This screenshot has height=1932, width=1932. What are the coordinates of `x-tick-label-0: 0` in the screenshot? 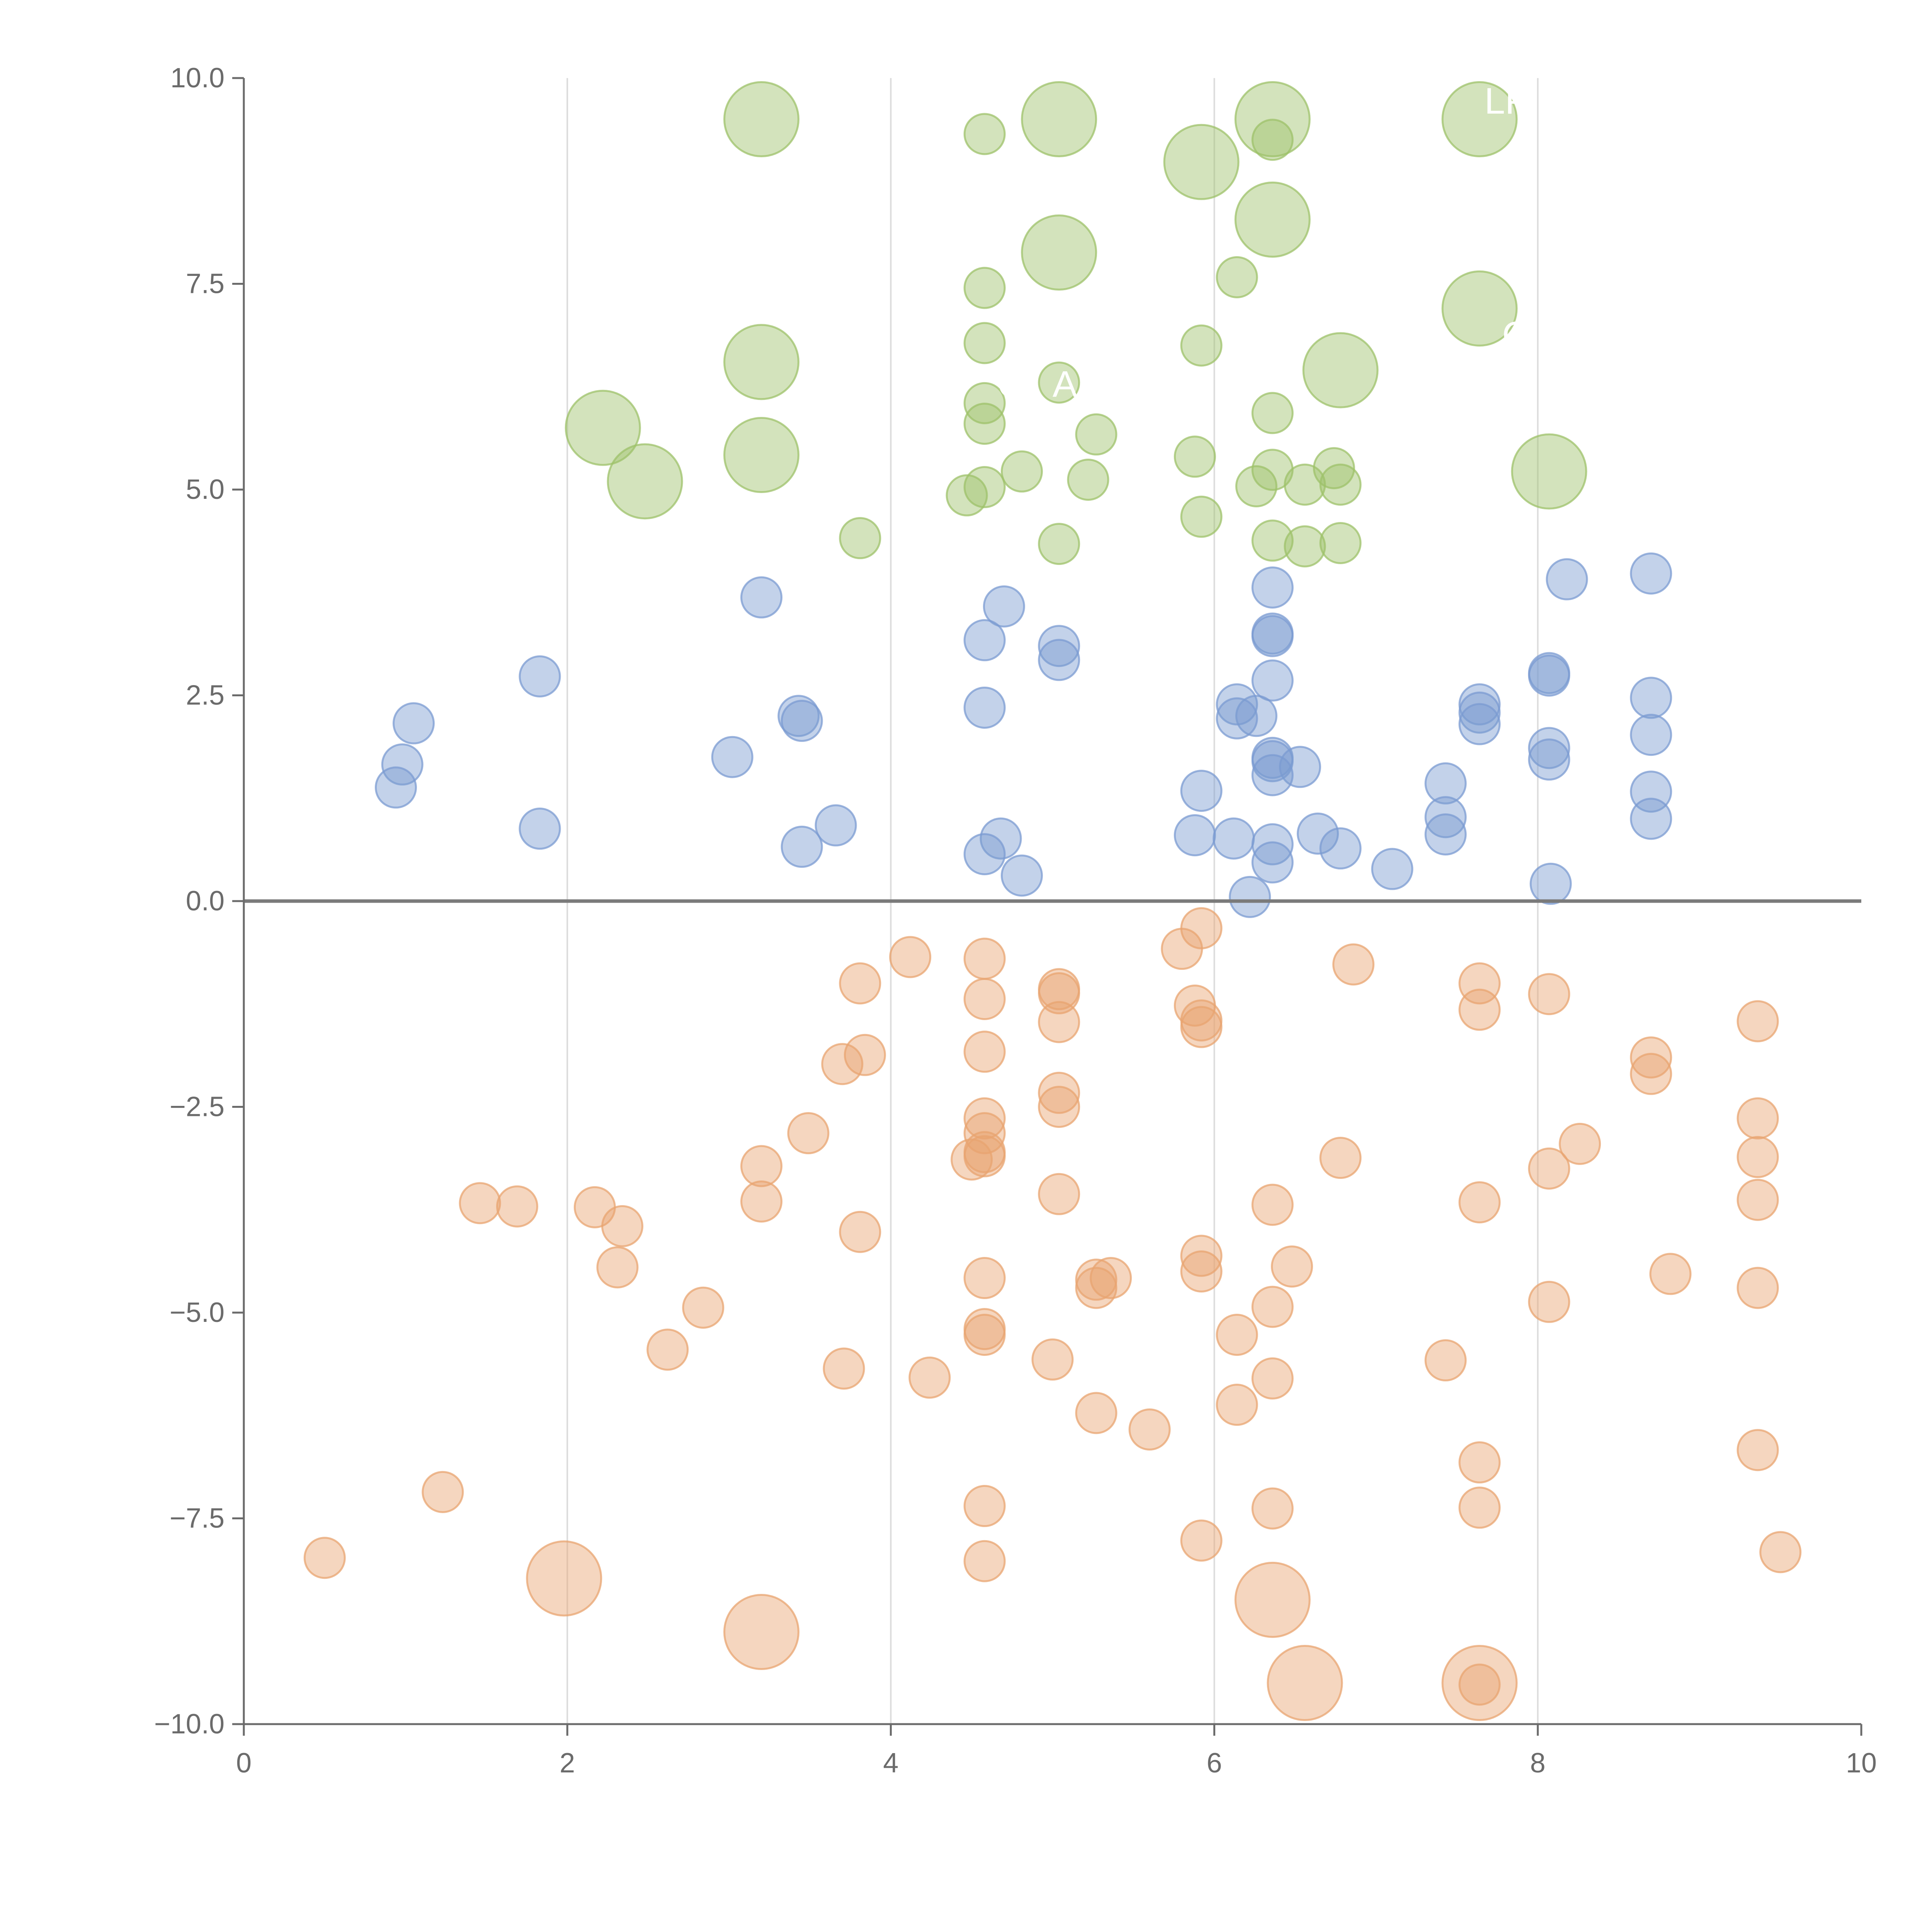 It's located at (244, 1764).